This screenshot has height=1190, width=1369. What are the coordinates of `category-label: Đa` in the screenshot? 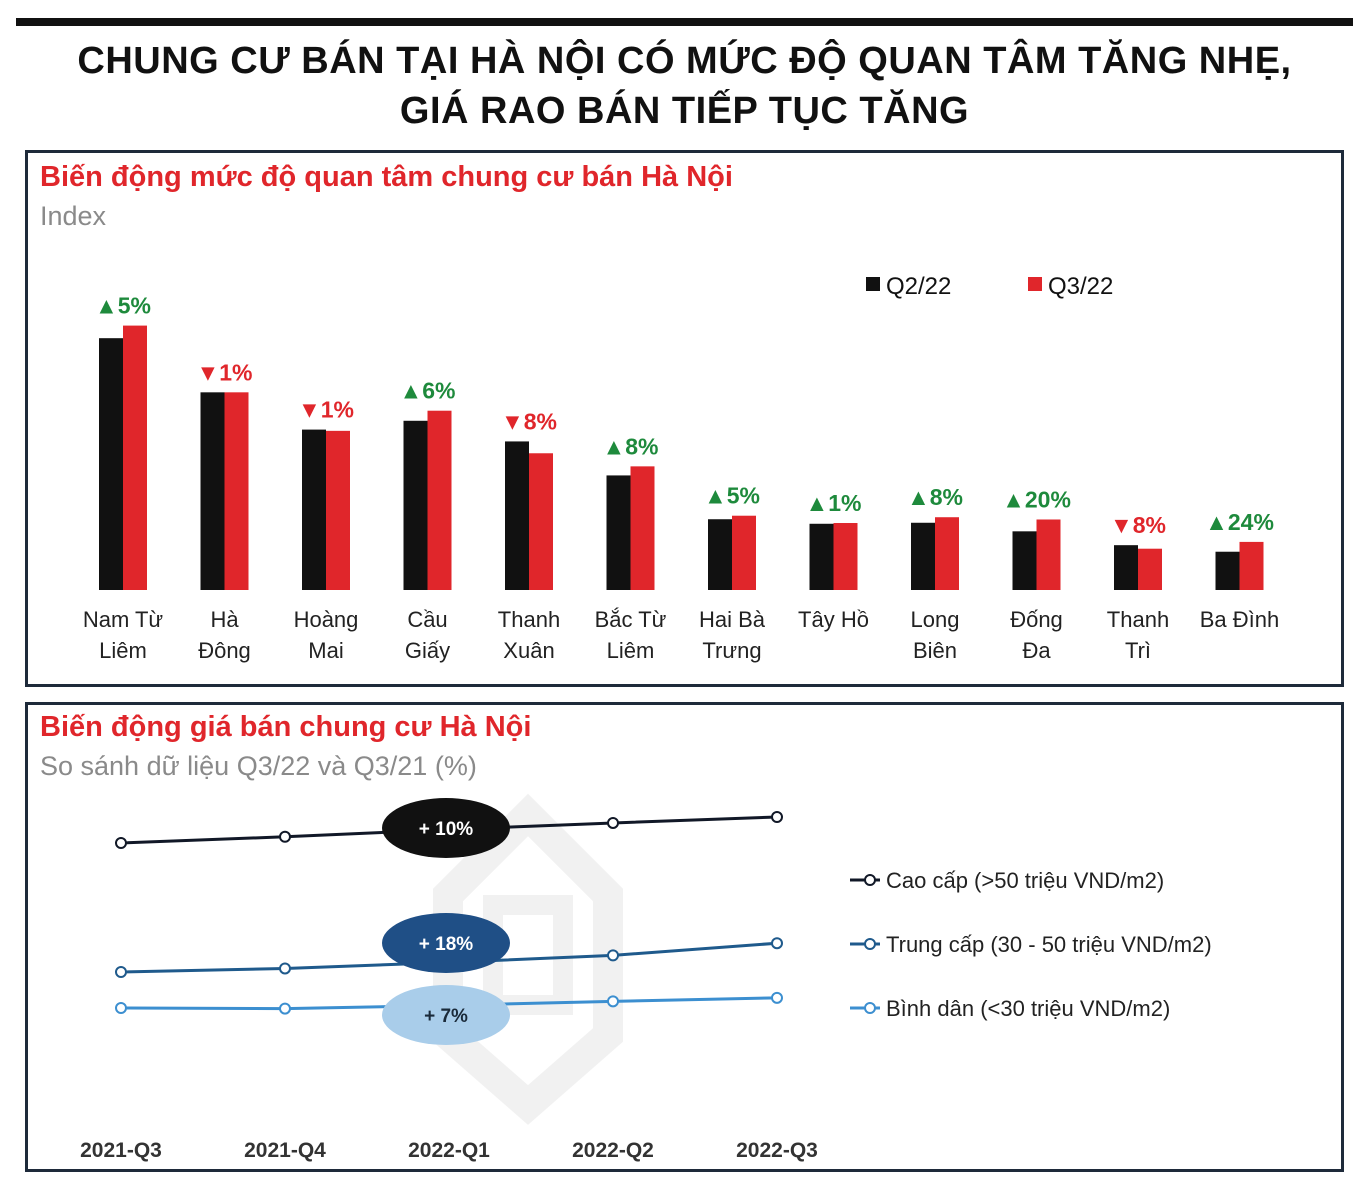 It's located at (1036, 650).